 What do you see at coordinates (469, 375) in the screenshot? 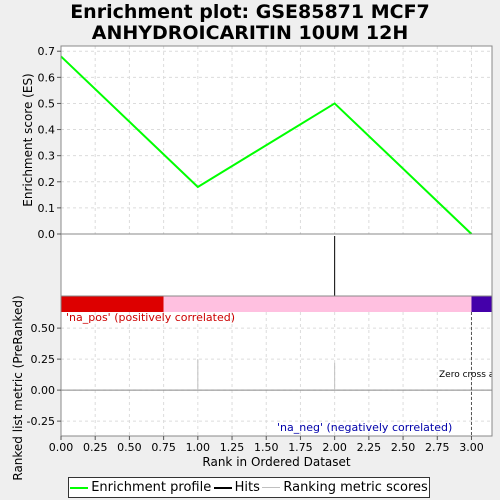
I see `zero-cross-label: Zero cross at 3` at bounding box center [469, 375].